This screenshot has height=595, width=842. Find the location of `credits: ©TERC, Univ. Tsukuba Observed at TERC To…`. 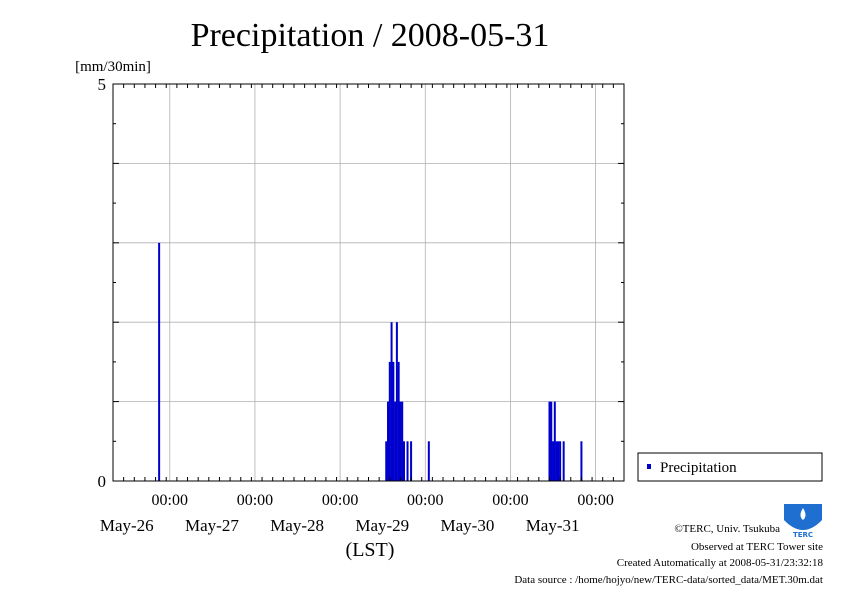

credits: ©TERC, Univ. Tsukuba Observed at TERC To… is located at coordinates (668, 554).